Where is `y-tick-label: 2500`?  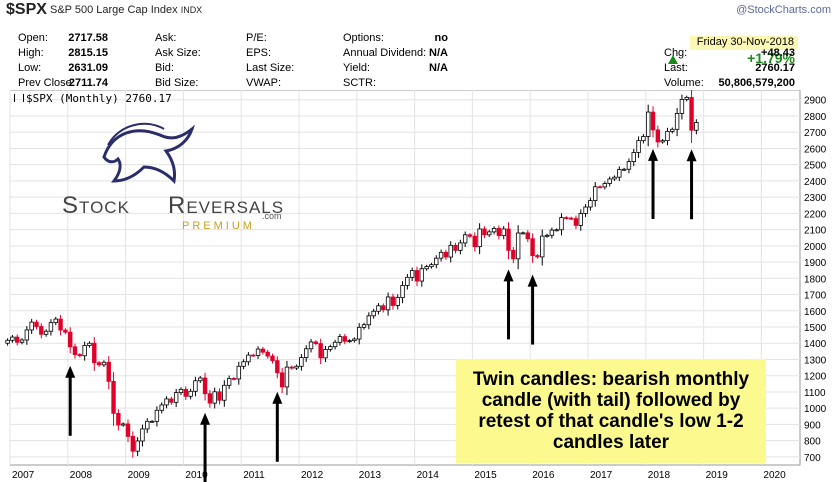
y-tick-label: 2500 is located at coordinates (815, 166).